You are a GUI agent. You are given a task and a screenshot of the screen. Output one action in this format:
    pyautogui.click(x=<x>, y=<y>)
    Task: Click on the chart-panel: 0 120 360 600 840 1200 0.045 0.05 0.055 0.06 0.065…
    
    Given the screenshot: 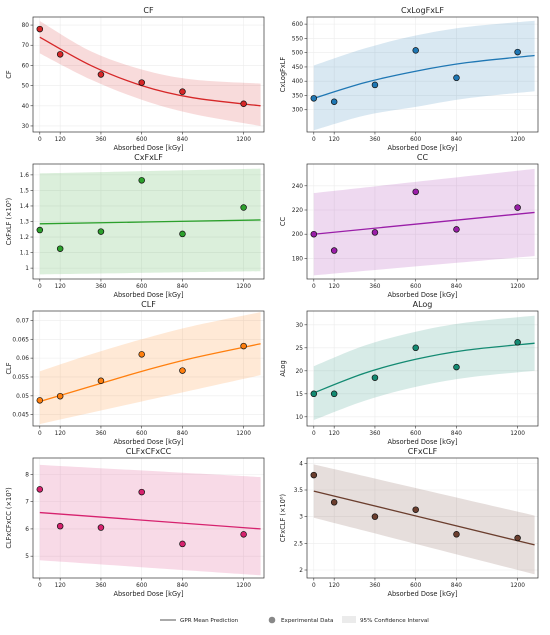 What is the action you would take?
    pyautogui.click(x=135, y=373)
    